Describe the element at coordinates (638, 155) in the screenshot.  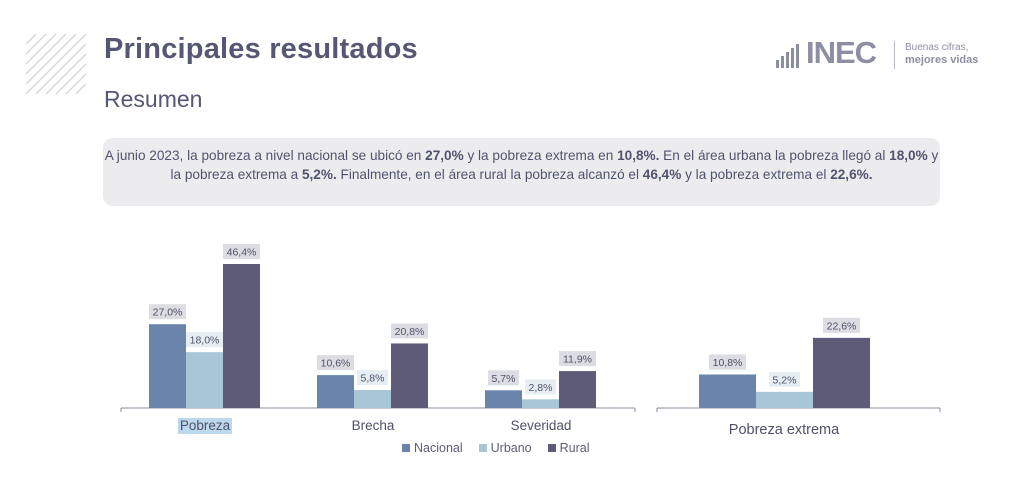
I see `summary-value: 10,8%.` at that location.